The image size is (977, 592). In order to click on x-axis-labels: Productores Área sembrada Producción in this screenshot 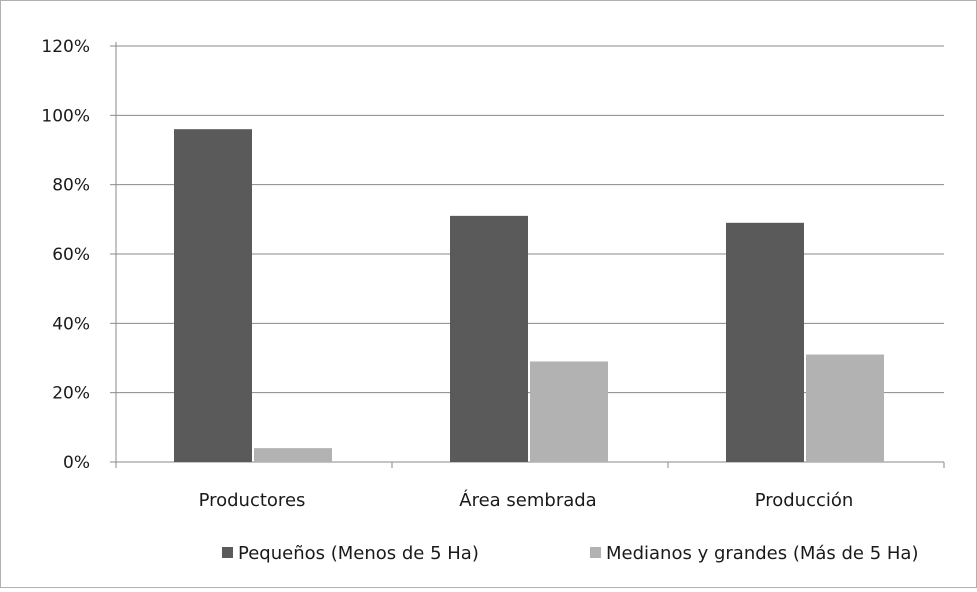, I will do `click(526, 500)`.